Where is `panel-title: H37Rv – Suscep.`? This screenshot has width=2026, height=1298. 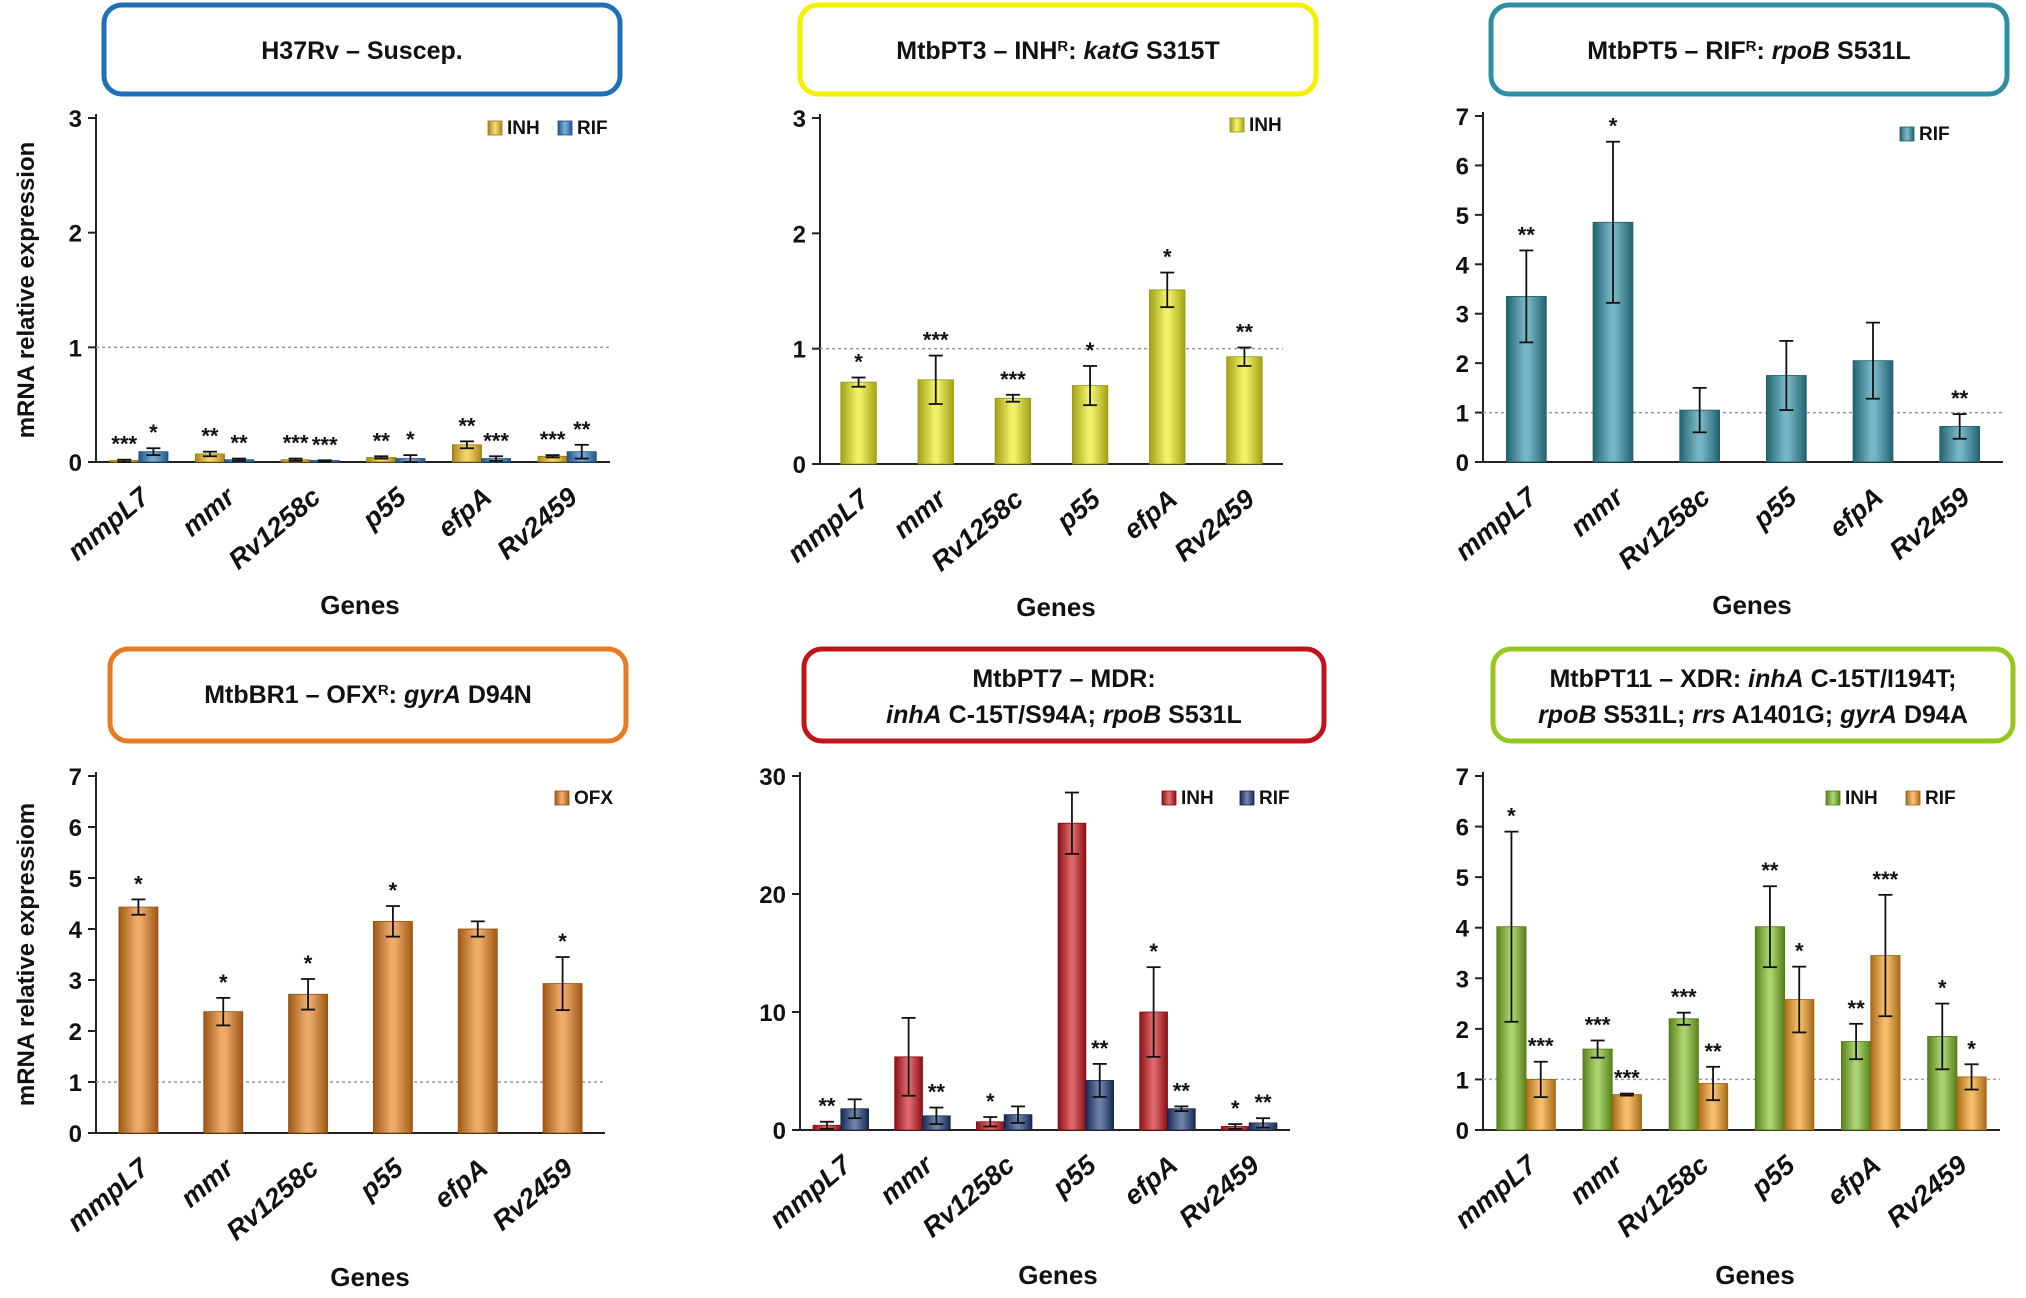
panel-title: H37Rv – Suscep. is located at coordinates (362, 51).